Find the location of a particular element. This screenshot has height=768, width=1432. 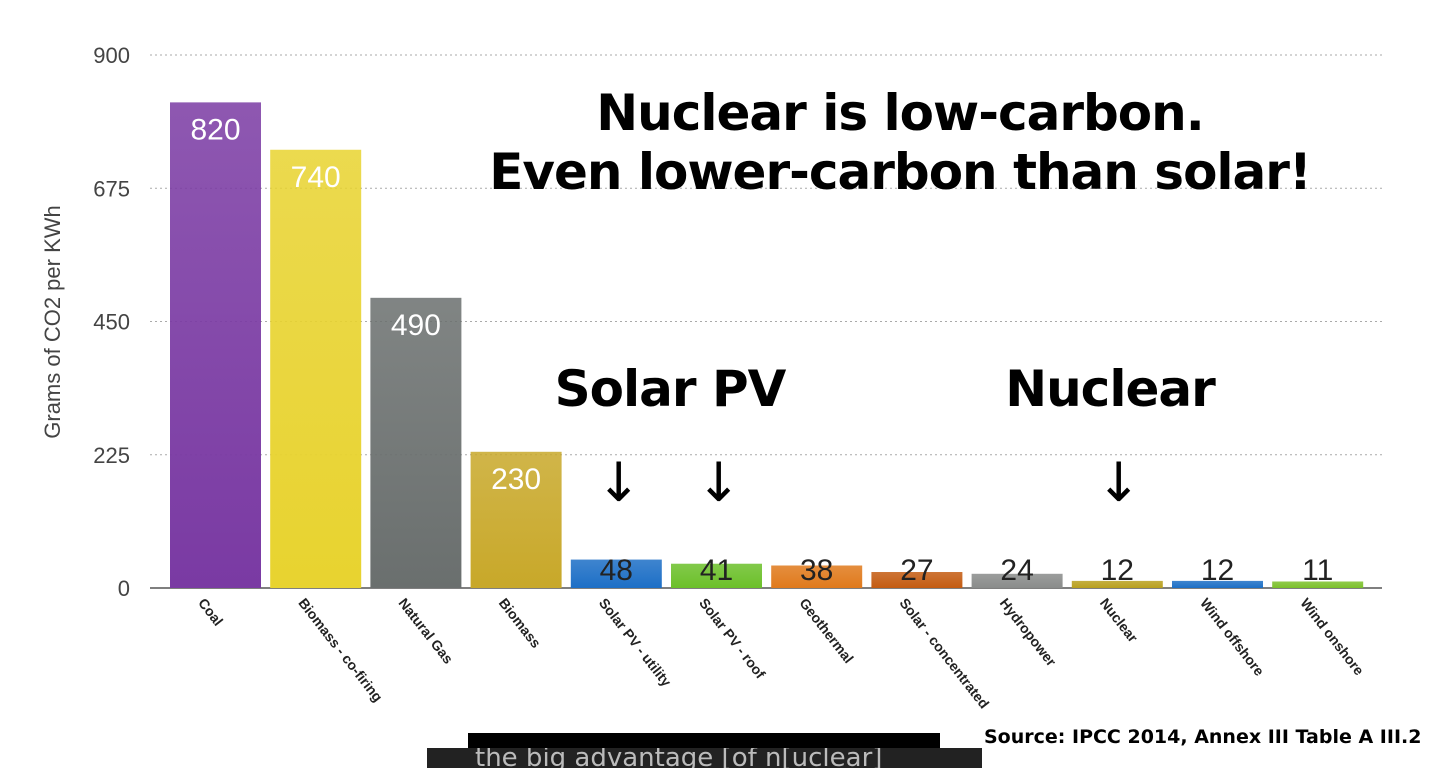

data-label: 38 is located at coordinates (816, 570).